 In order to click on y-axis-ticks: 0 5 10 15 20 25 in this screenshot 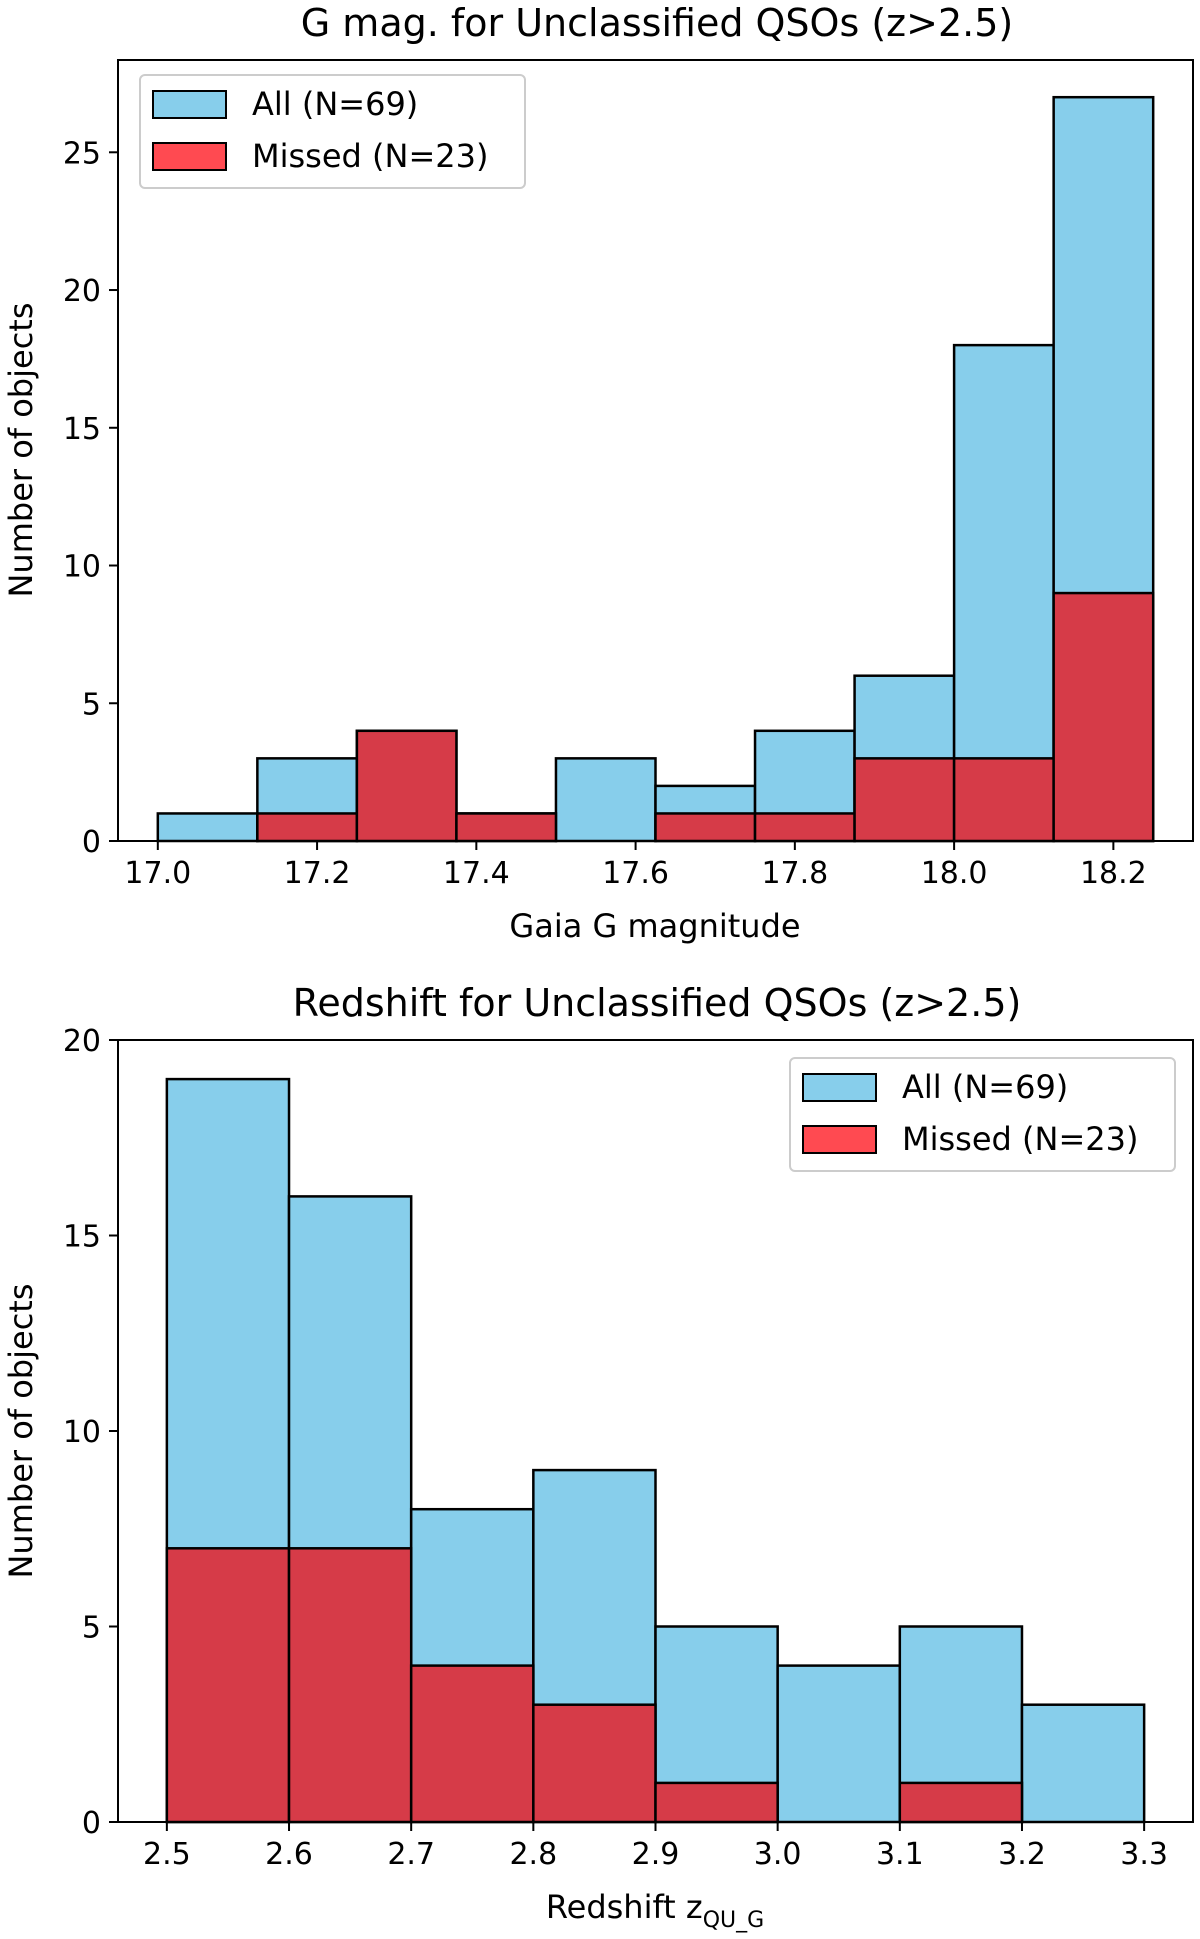, I will do `click(90, 498)`.